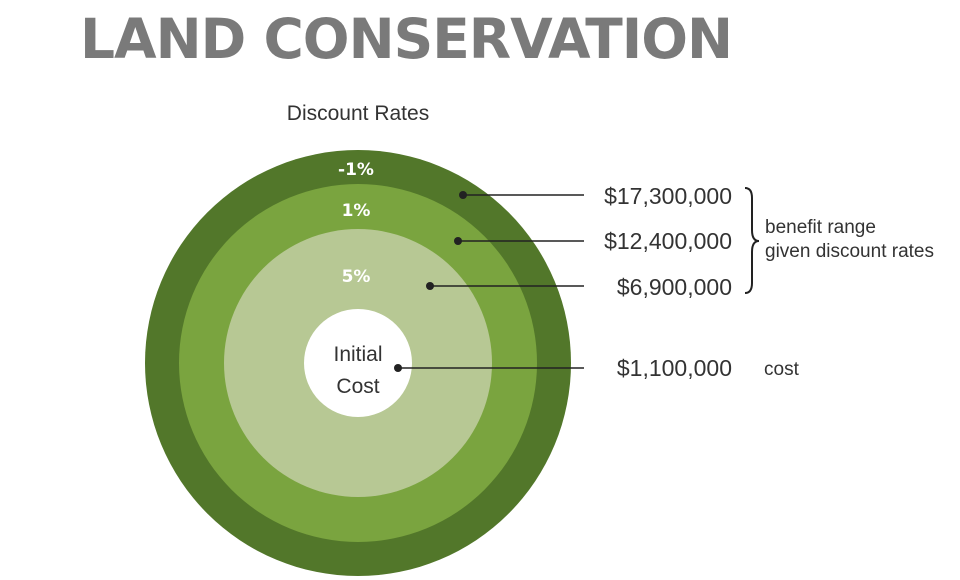 The image size is (960, 580). I want to click on leader-line-outer, so click(521, 195).